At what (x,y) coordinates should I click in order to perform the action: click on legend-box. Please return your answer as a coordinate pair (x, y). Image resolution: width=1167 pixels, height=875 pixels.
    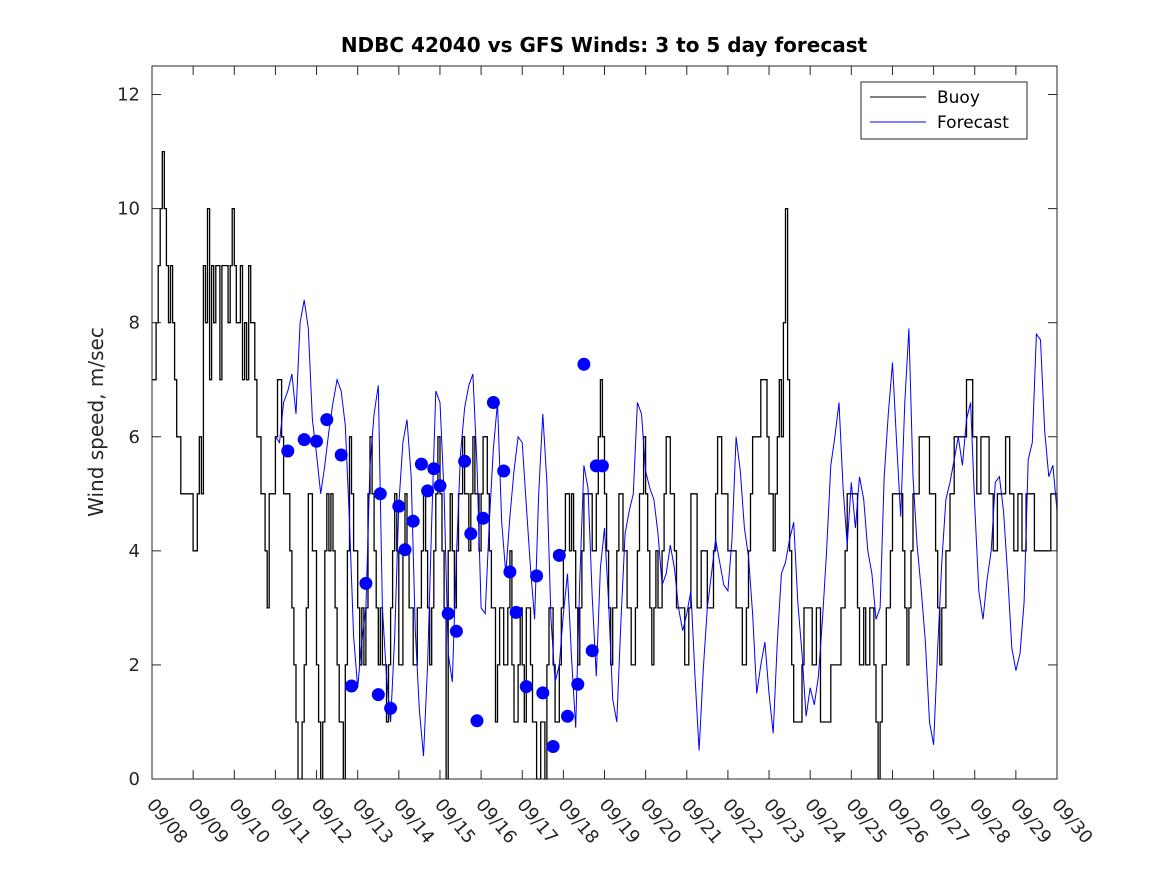
    Looking at the image, I should click on (944, 110).